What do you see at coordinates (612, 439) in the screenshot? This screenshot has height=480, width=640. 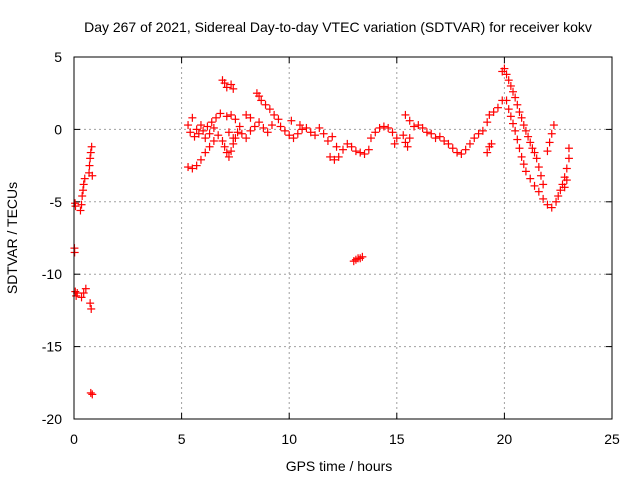 I see `x-tick-label: 25` at bounding box center [612, 439].